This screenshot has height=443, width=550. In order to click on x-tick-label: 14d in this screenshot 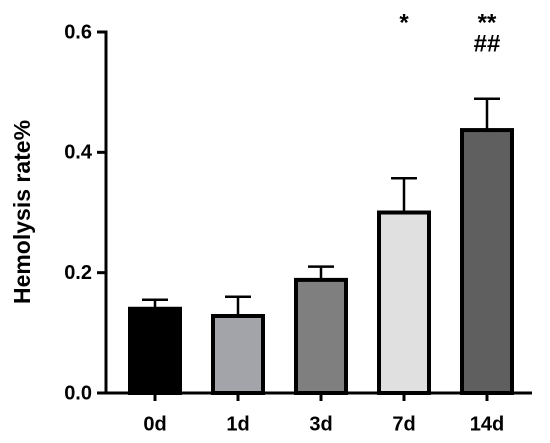, I will do `click(487, 424)`.